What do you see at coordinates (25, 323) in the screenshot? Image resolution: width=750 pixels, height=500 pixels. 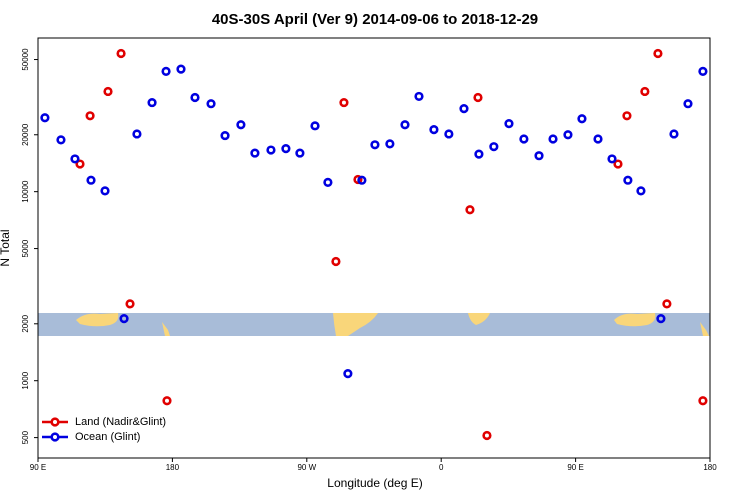 I see `y-tick-label: 2000` at bounding box center [25, 323].